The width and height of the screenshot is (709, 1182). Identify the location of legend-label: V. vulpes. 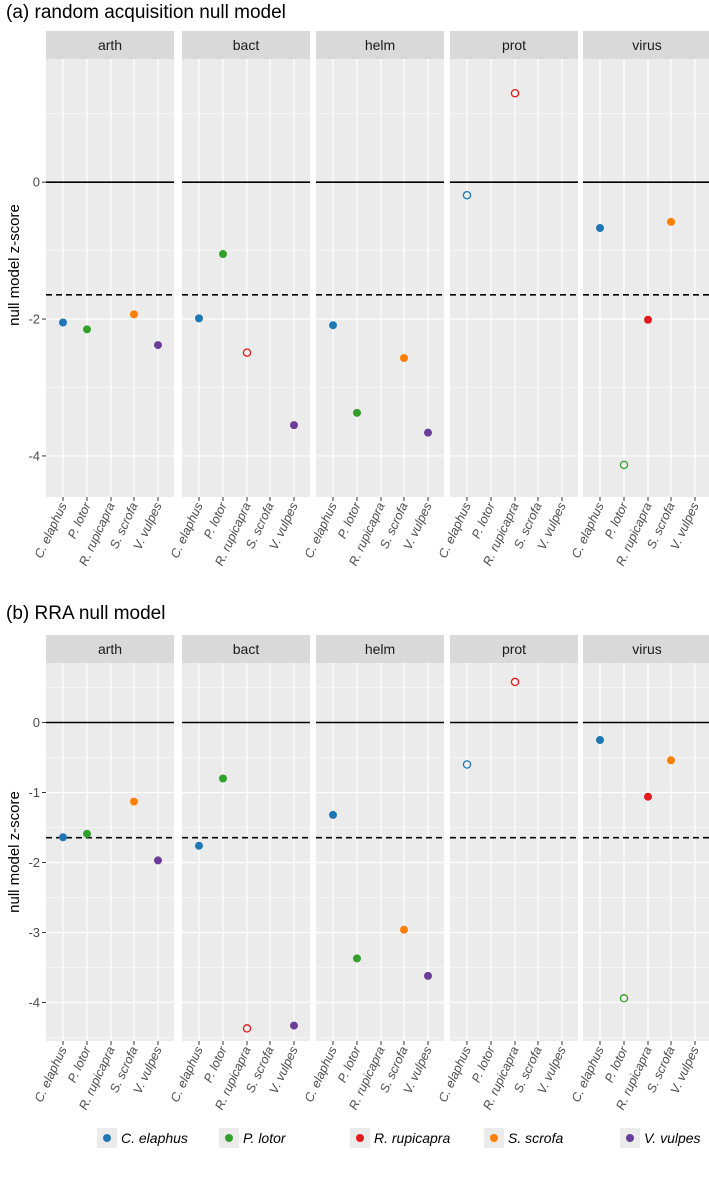
(672, 1138).